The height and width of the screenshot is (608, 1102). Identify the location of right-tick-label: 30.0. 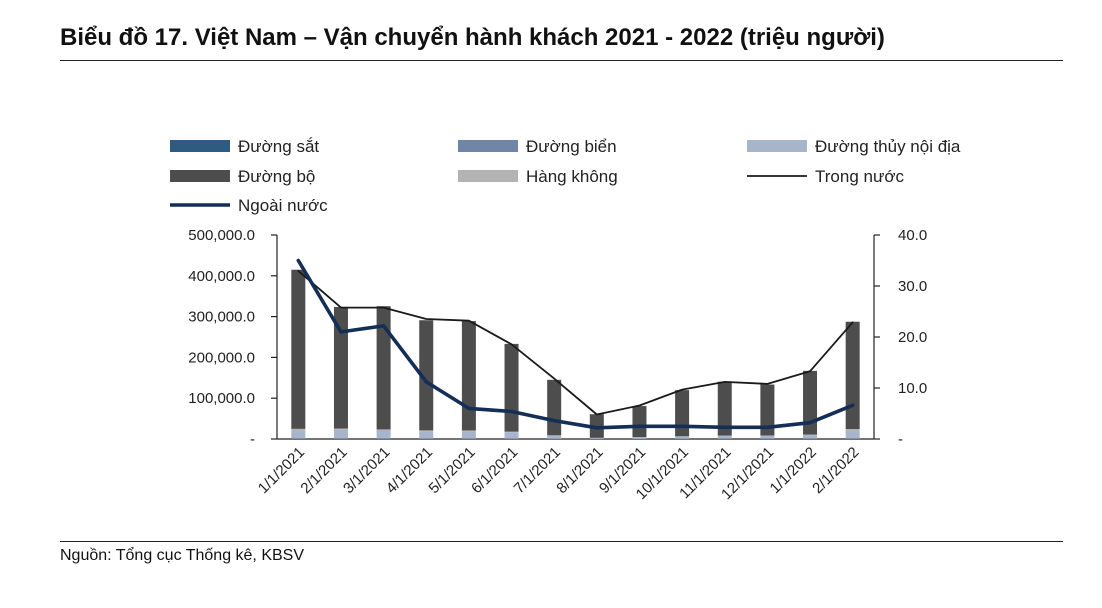
(912, 286).